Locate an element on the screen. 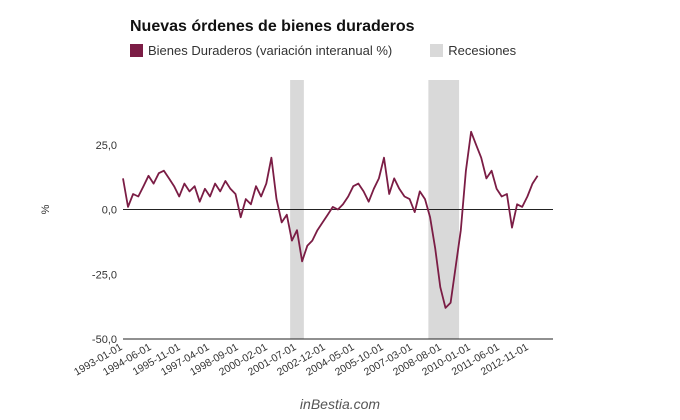 This screenshot has height=420, width=680. legend-item-recessions: Recesiones is located at coordinates (473, 50).